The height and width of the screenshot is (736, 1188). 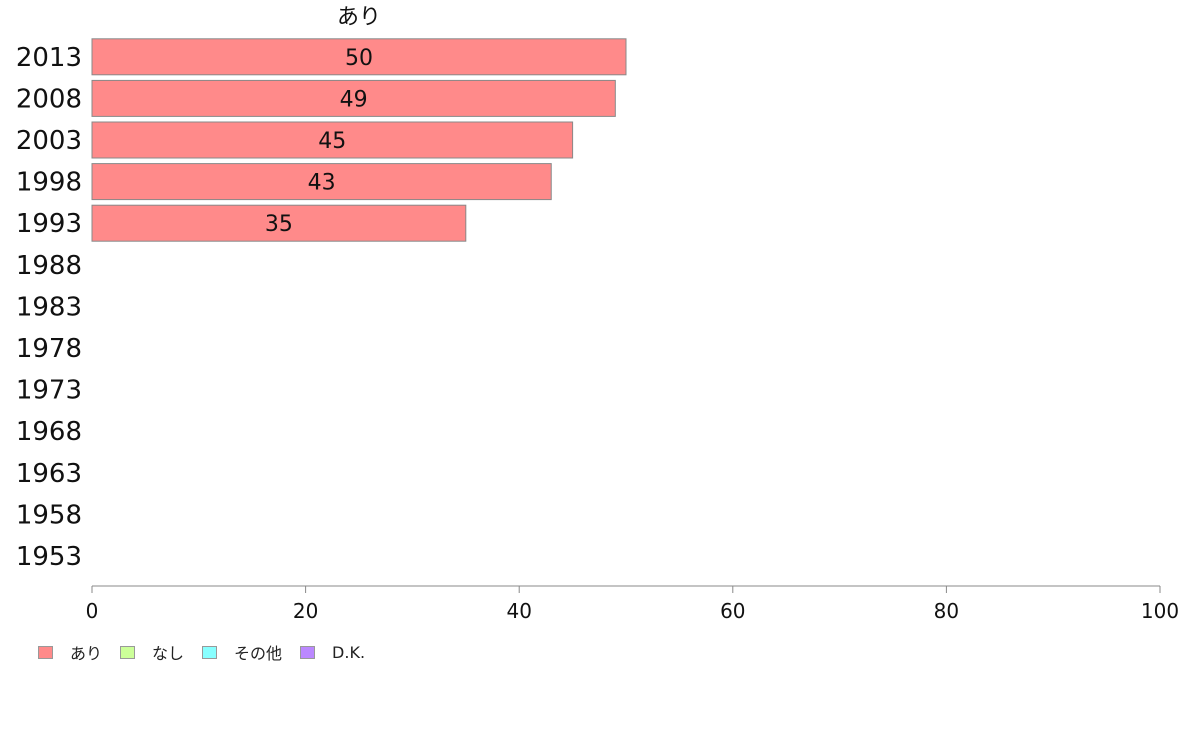 I want to click on bar-value-label: 49, so click(x=354, y=99).